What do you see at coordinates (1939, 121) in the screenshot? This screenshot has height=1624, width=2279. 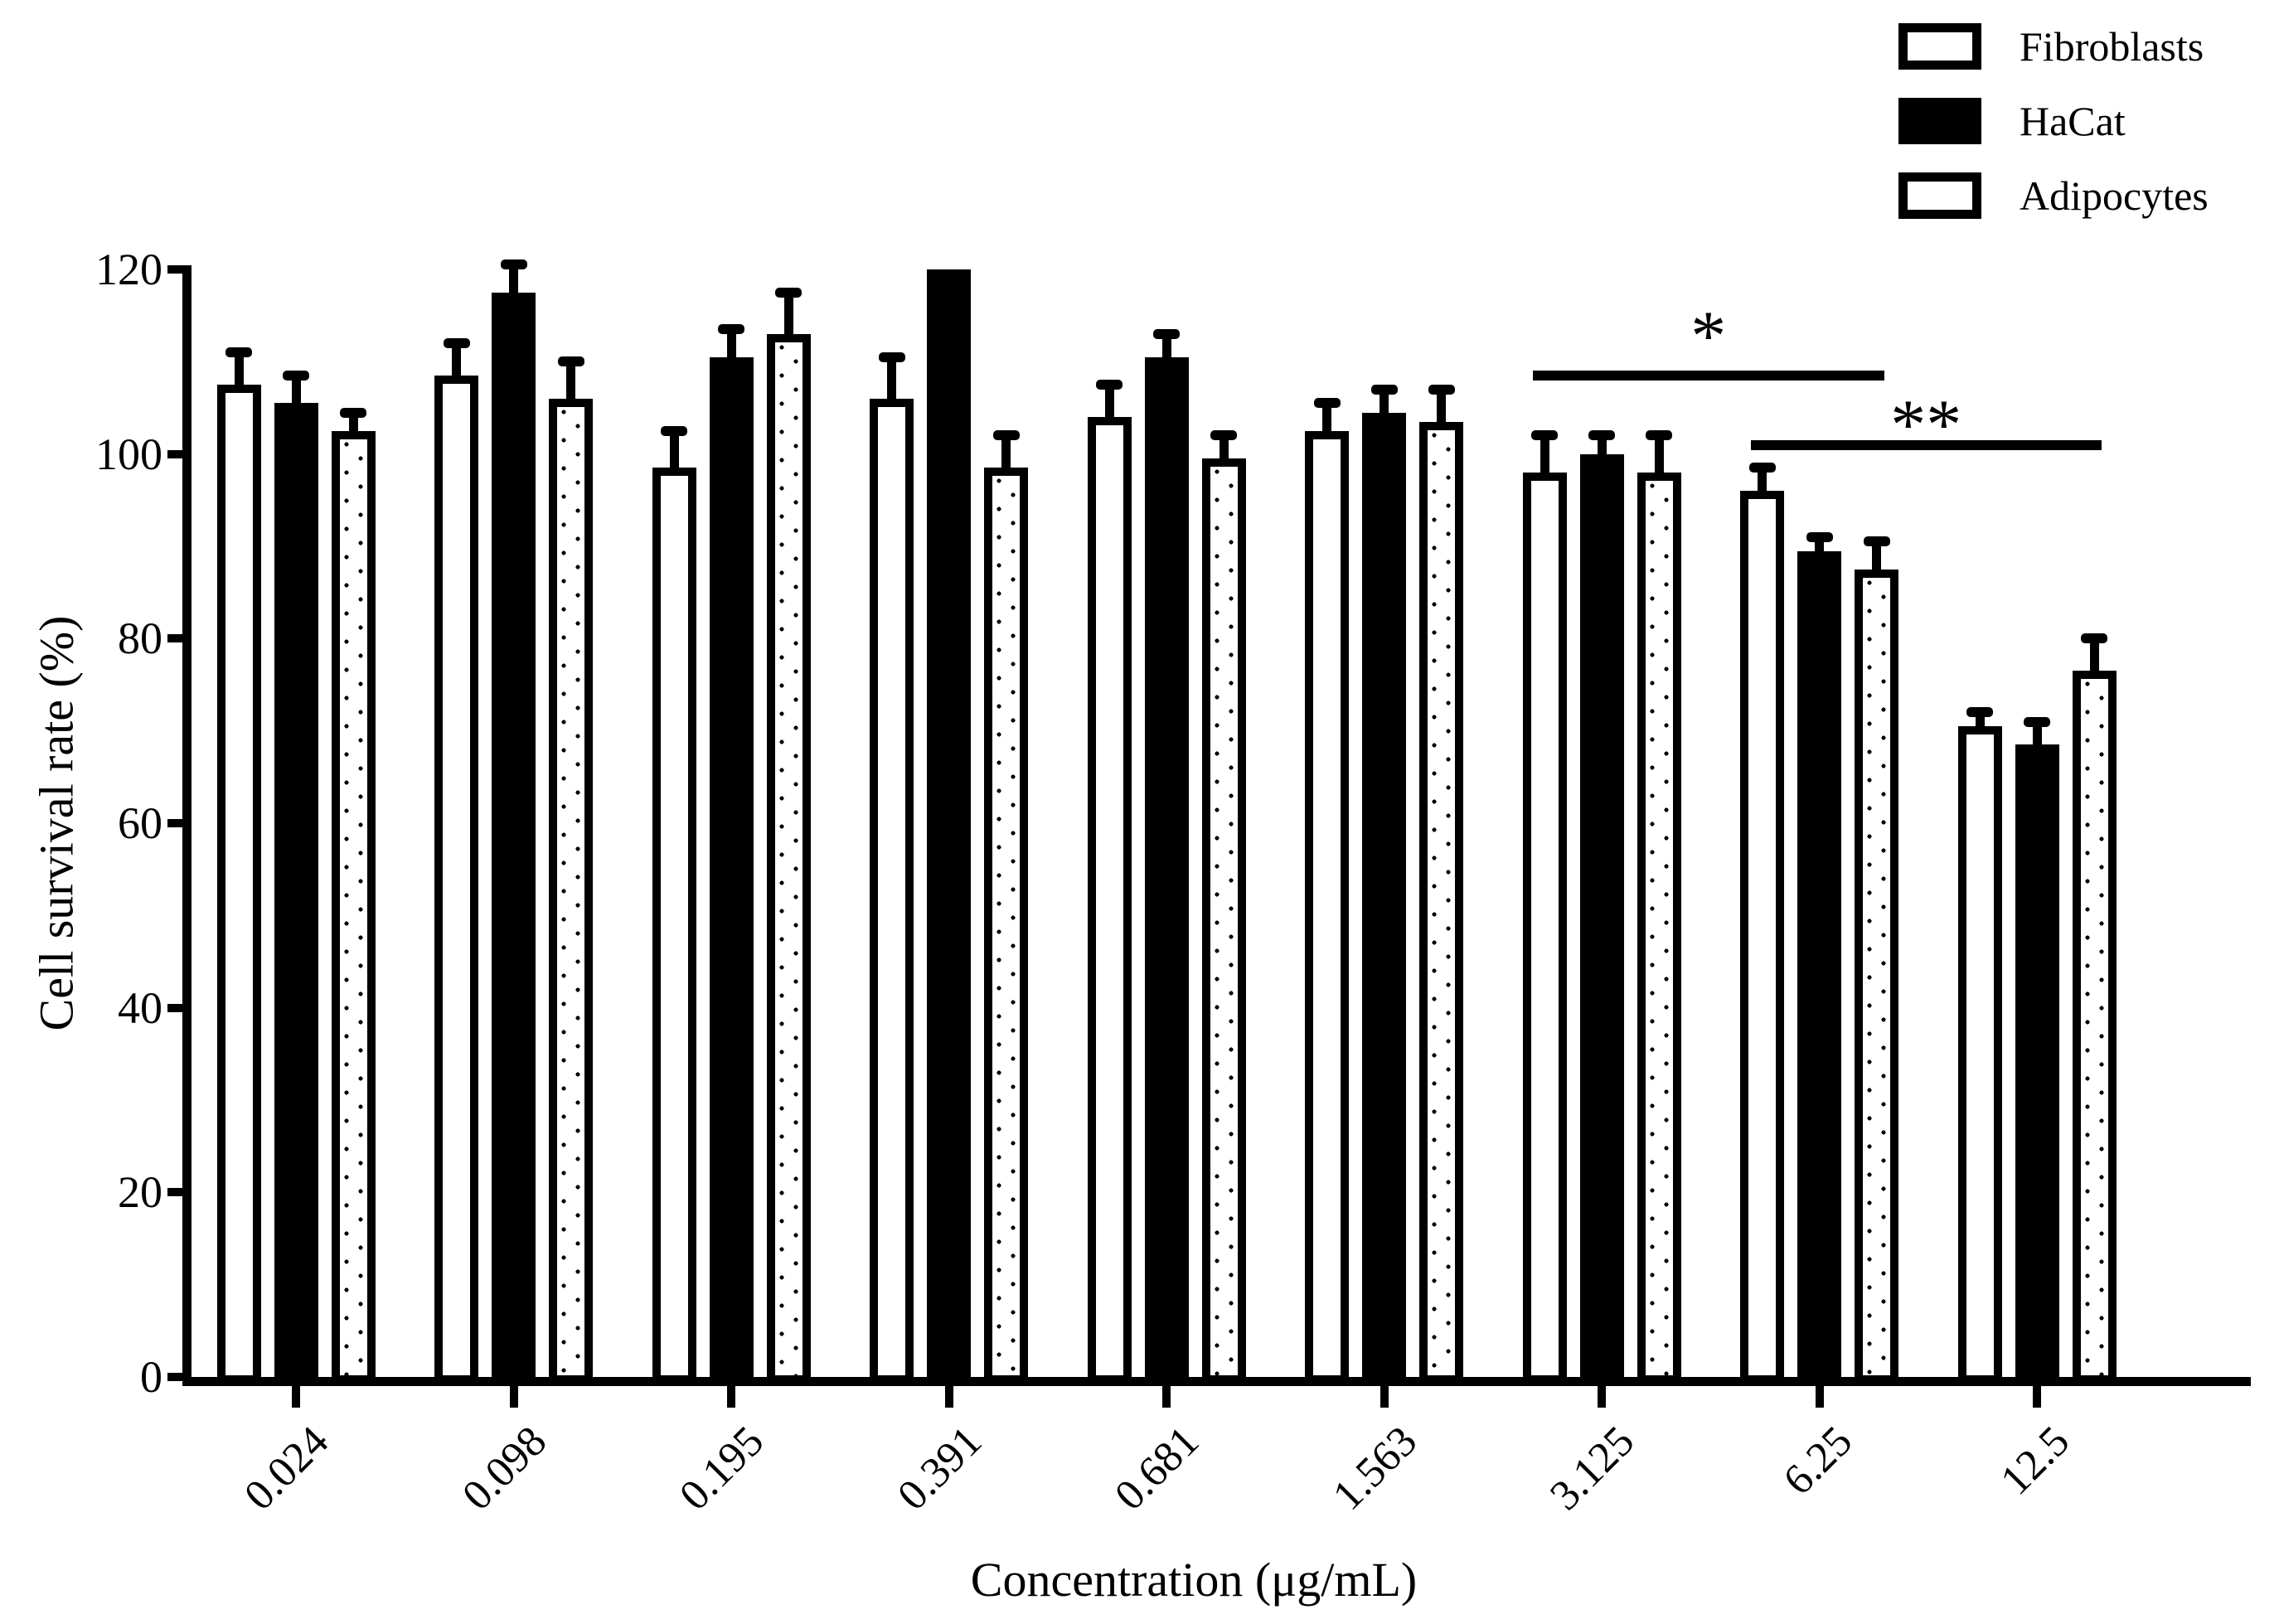 I see `hacat-swatch-icon` at bounding box center [1939, 121].